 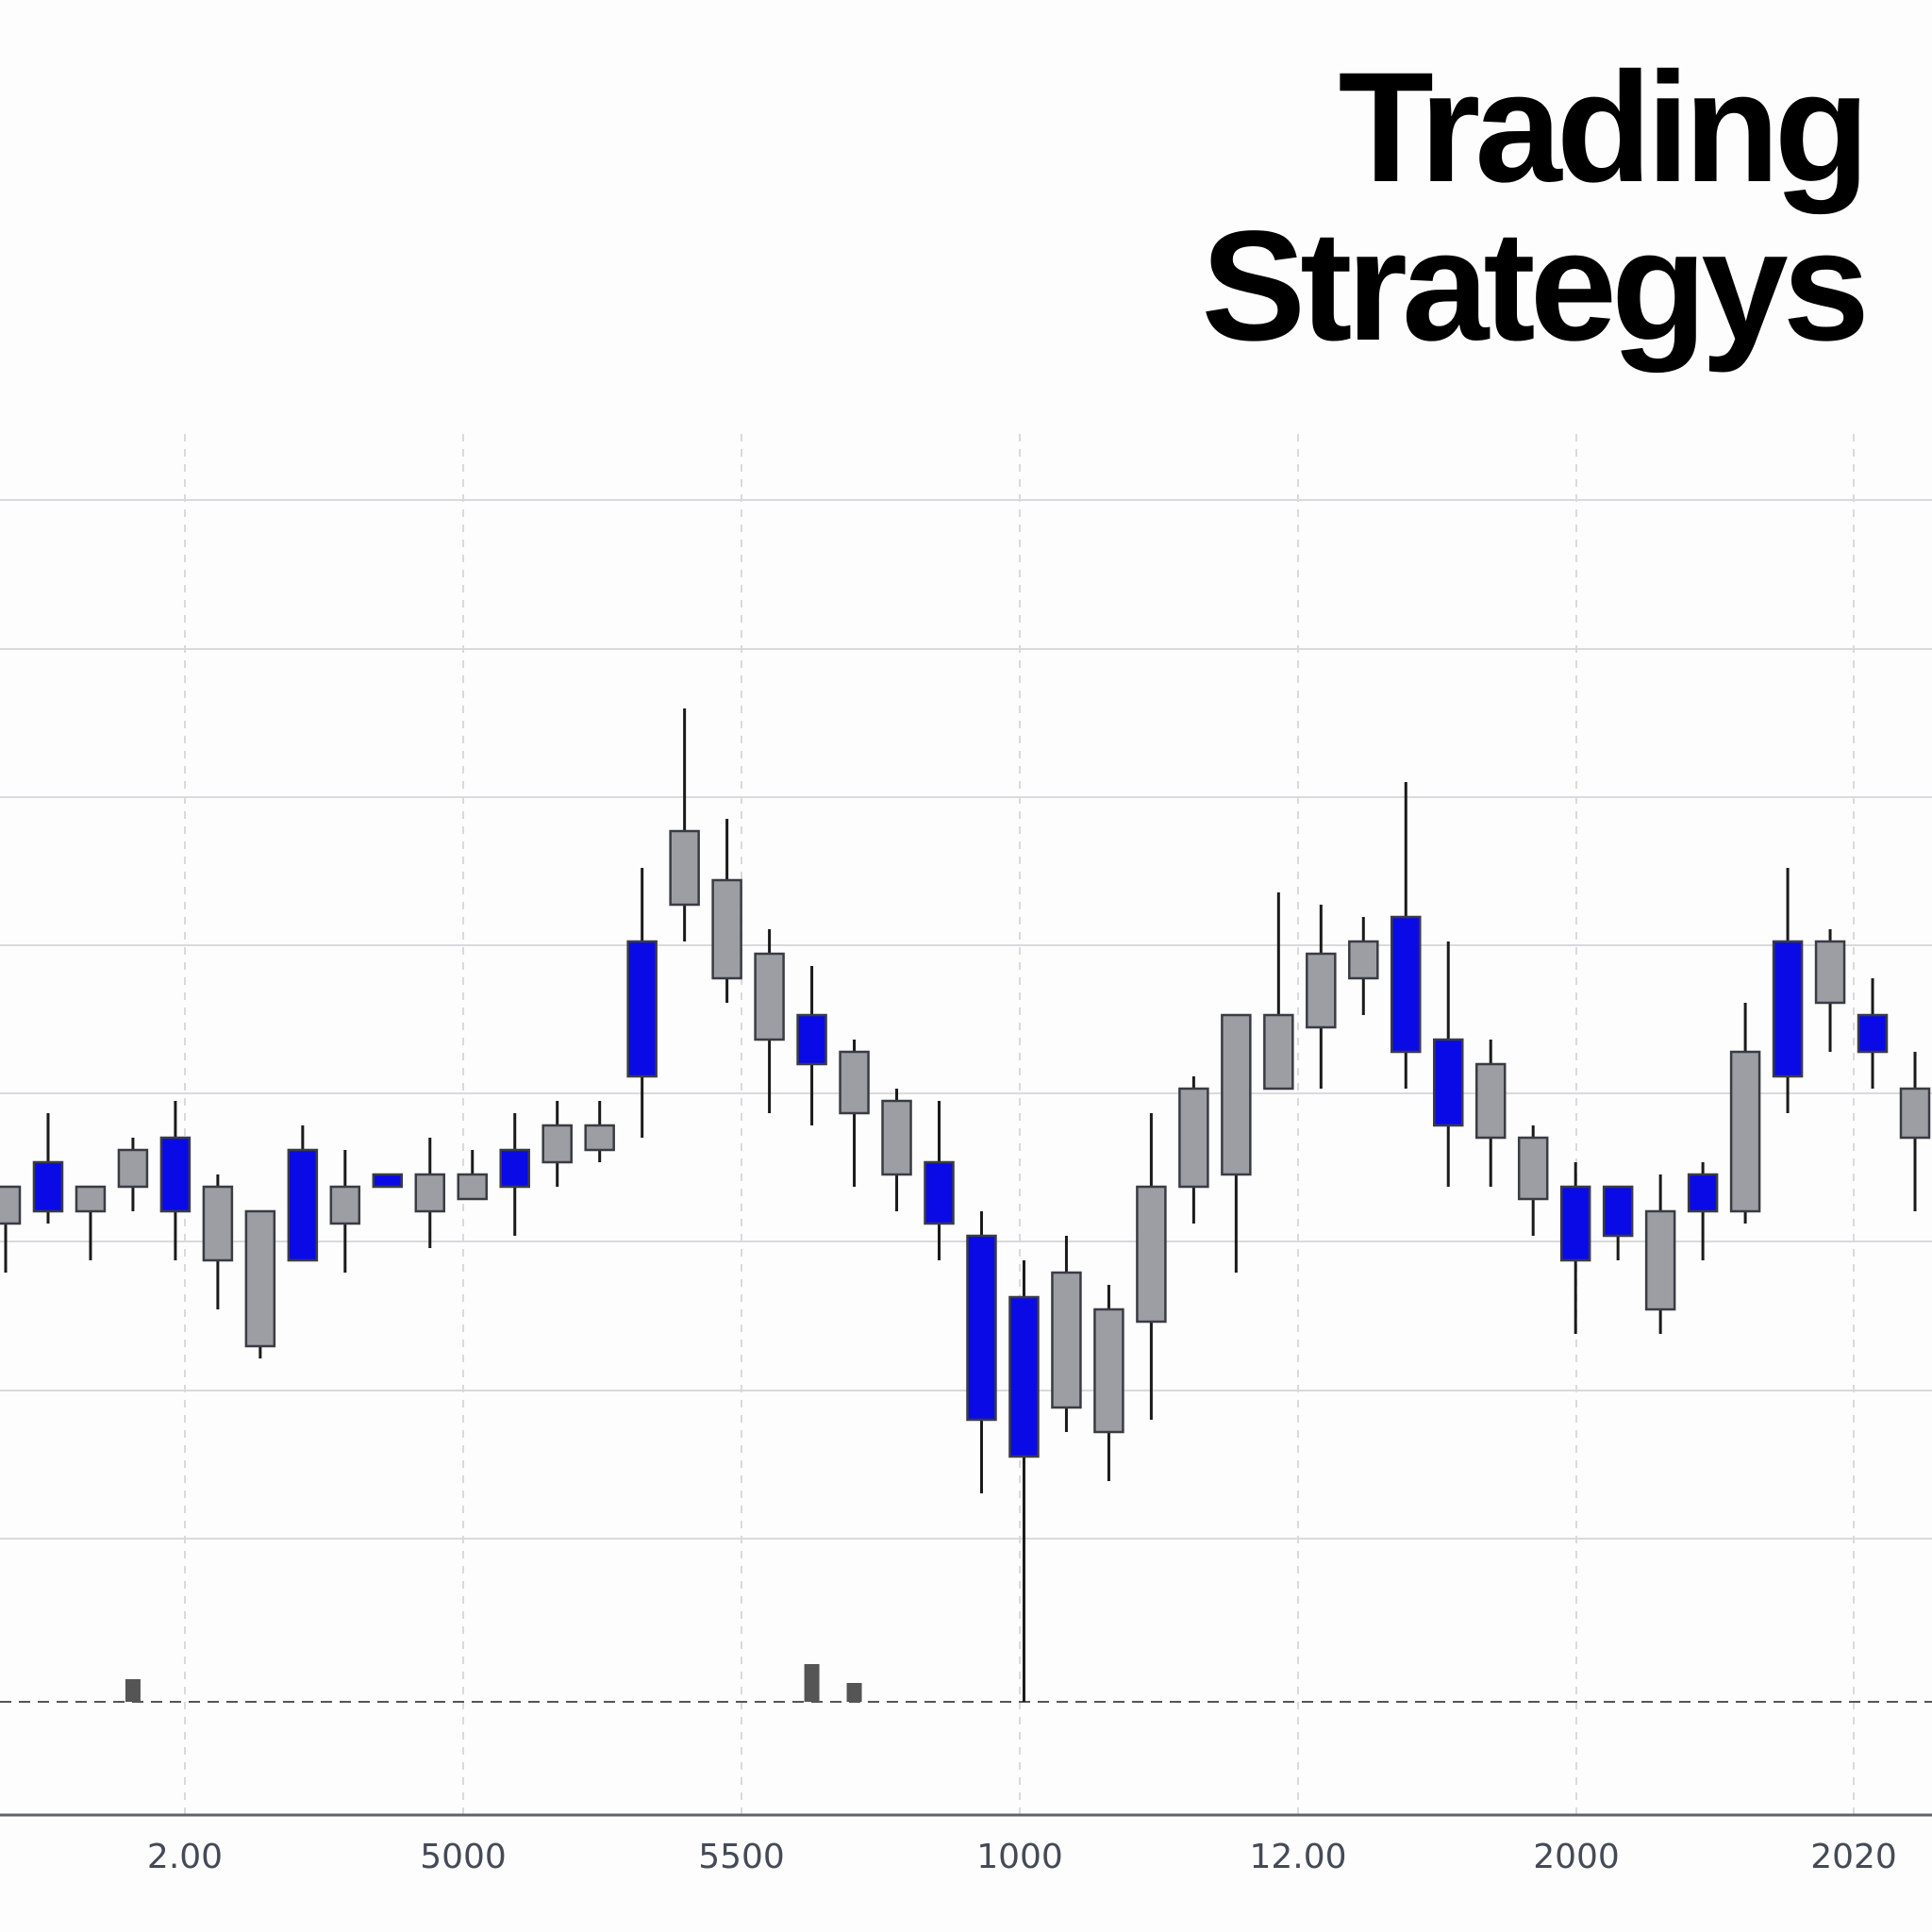 What do you see at coordinates (185, 1857) in the screenshot?
I see `x-tick-label: 2.00` at bounding box center [185, 1857].